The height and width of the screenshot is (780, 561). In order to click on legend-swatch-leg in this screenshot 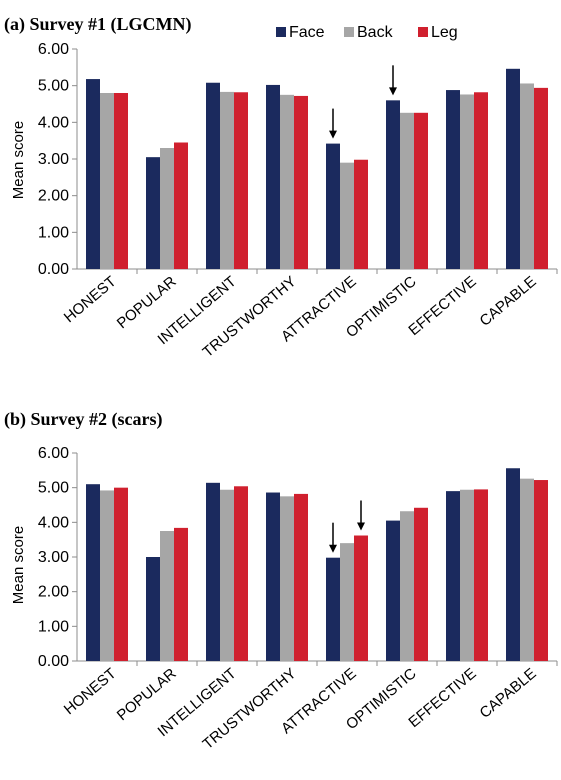, I will do `click(423, 32)`.